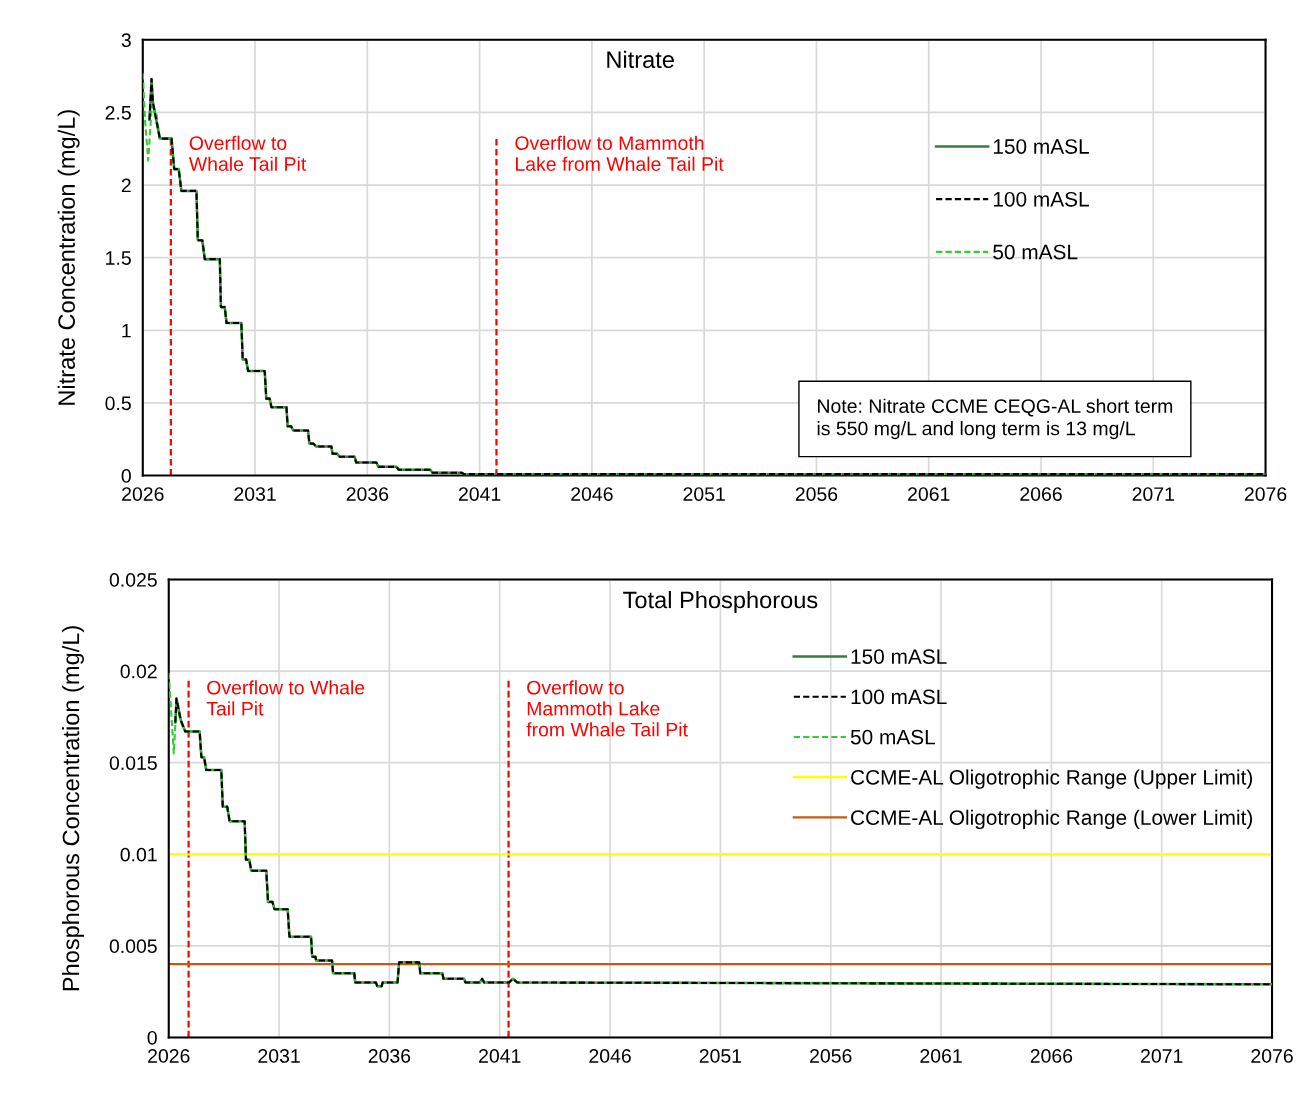 This screenshot has width=1298, height=1106. I want to click on y-tick-label: 1.5, so click(118, 258).